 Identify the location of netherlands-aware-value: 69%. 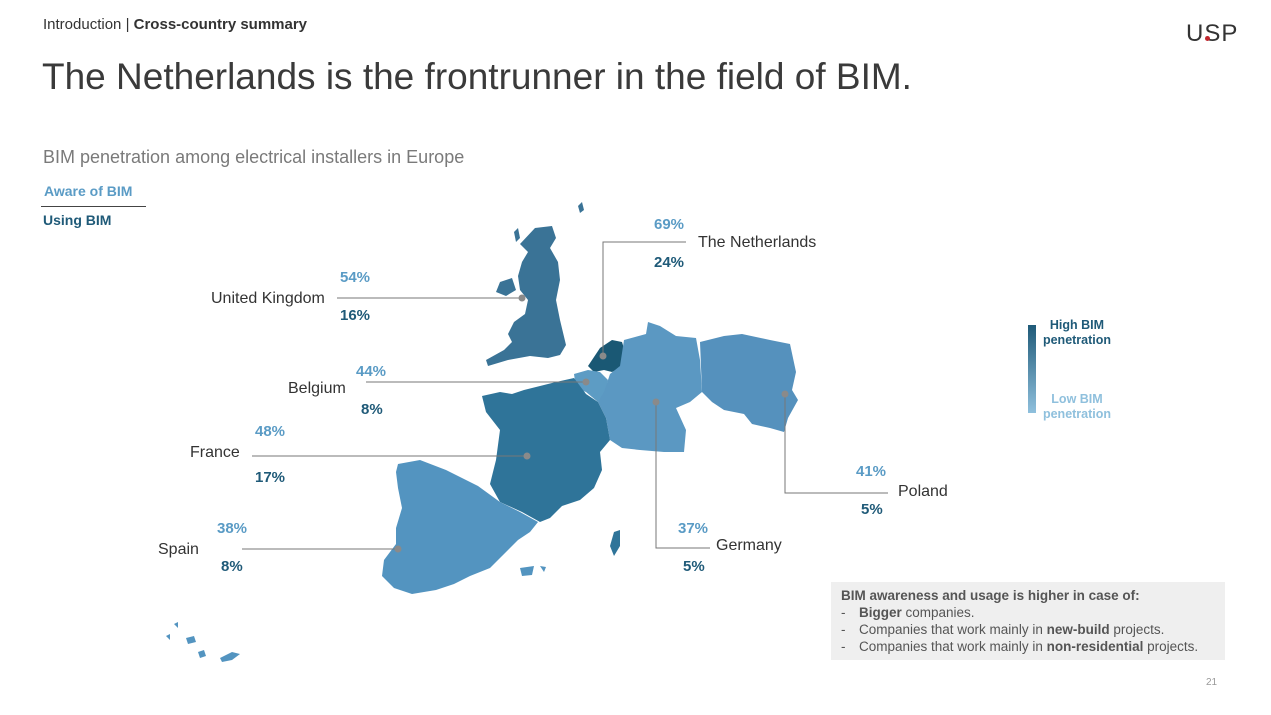
(669, 224).